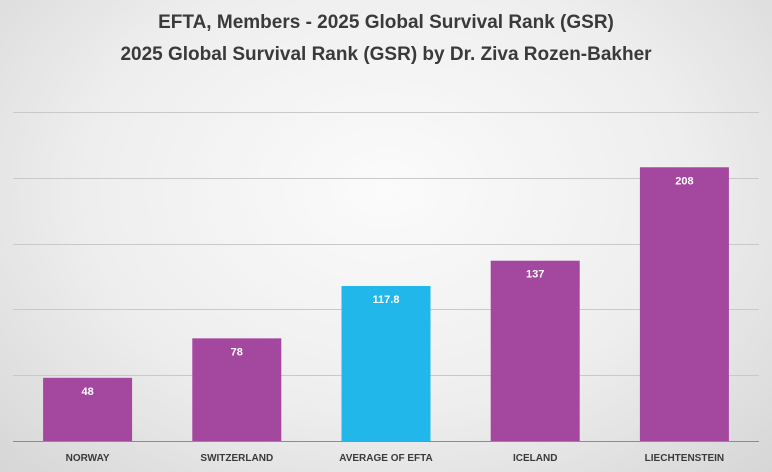 The image size is (772, 472). I want to click on x-tick-label: AVERAGE OF EFTA, so click(386, 458).